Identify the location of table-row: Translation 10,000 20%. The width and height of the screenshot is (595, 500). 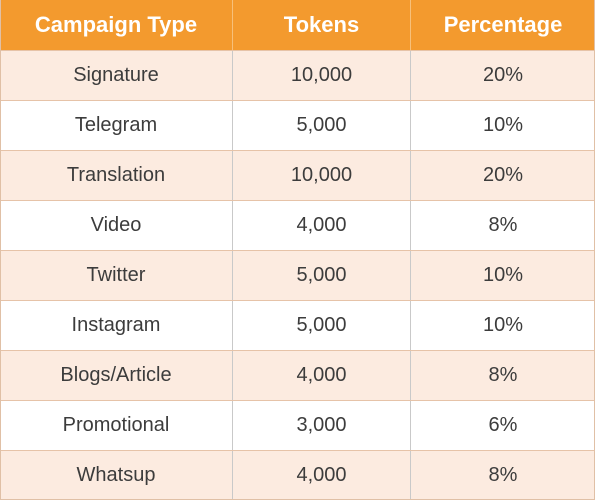
(297, 175).